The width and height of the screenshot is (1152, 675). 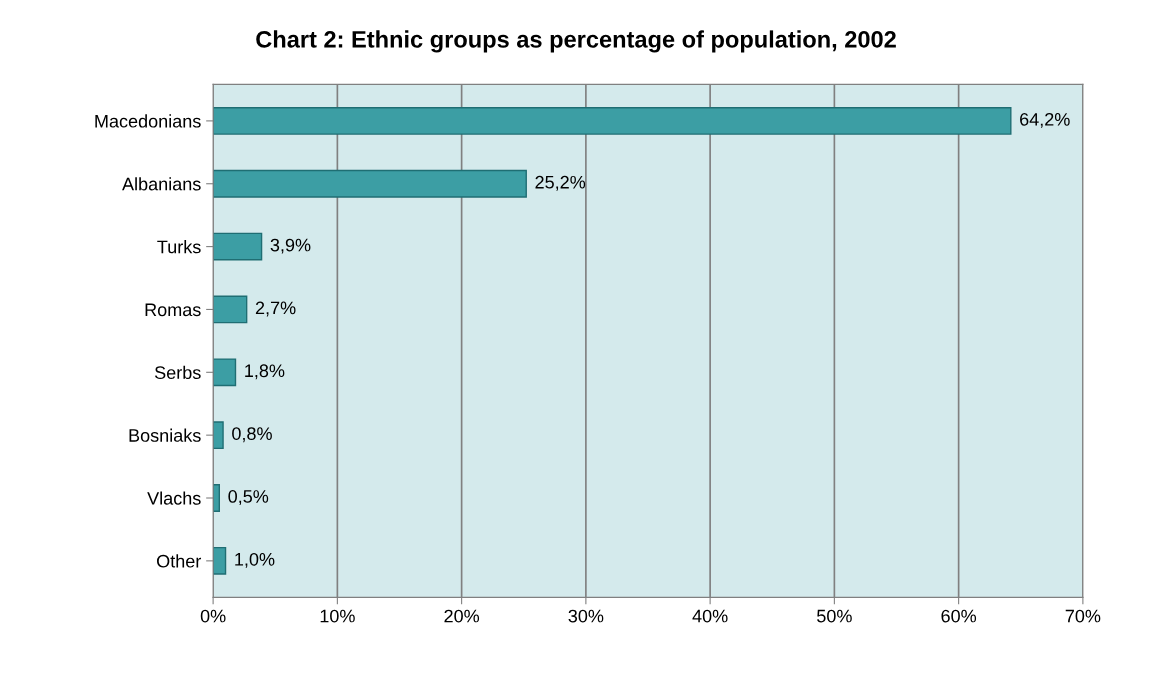 What do you see at coordinates (177, 372) in the screenshot?
I see `y-tick-label: Serbs` at bounding box center [177, 372].